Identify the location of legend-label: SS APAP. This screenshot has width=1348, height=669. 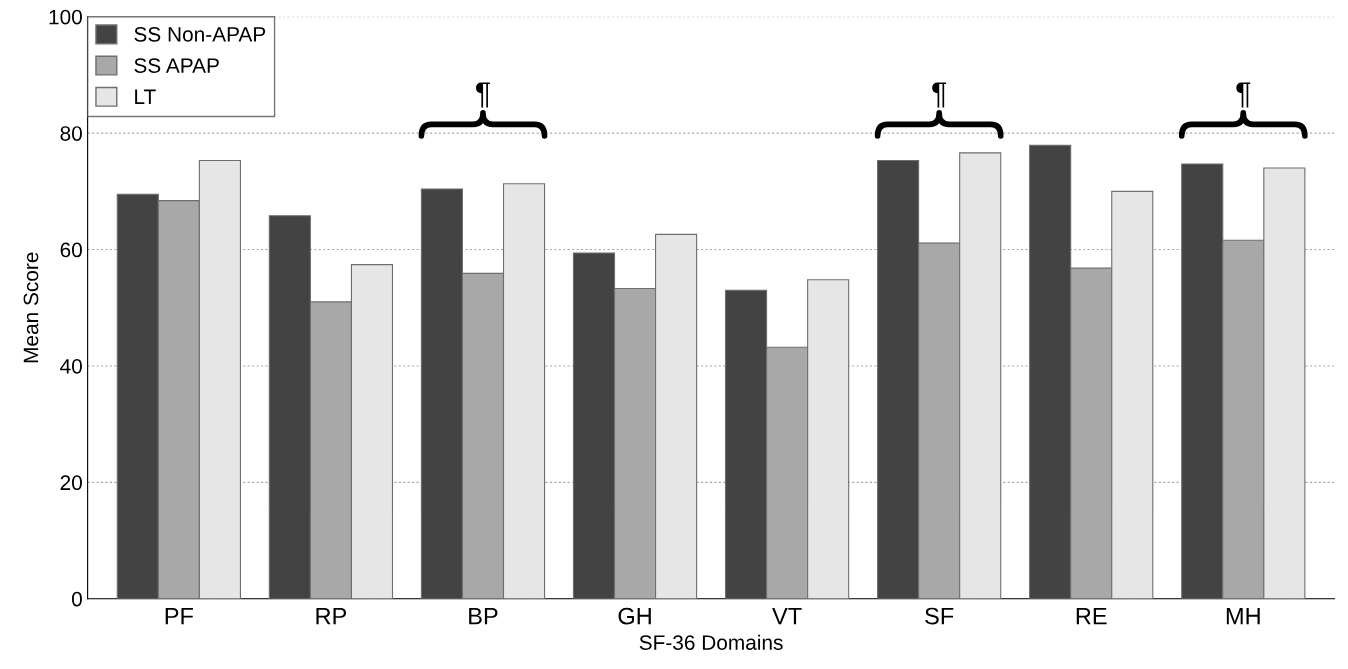
(176, 65).